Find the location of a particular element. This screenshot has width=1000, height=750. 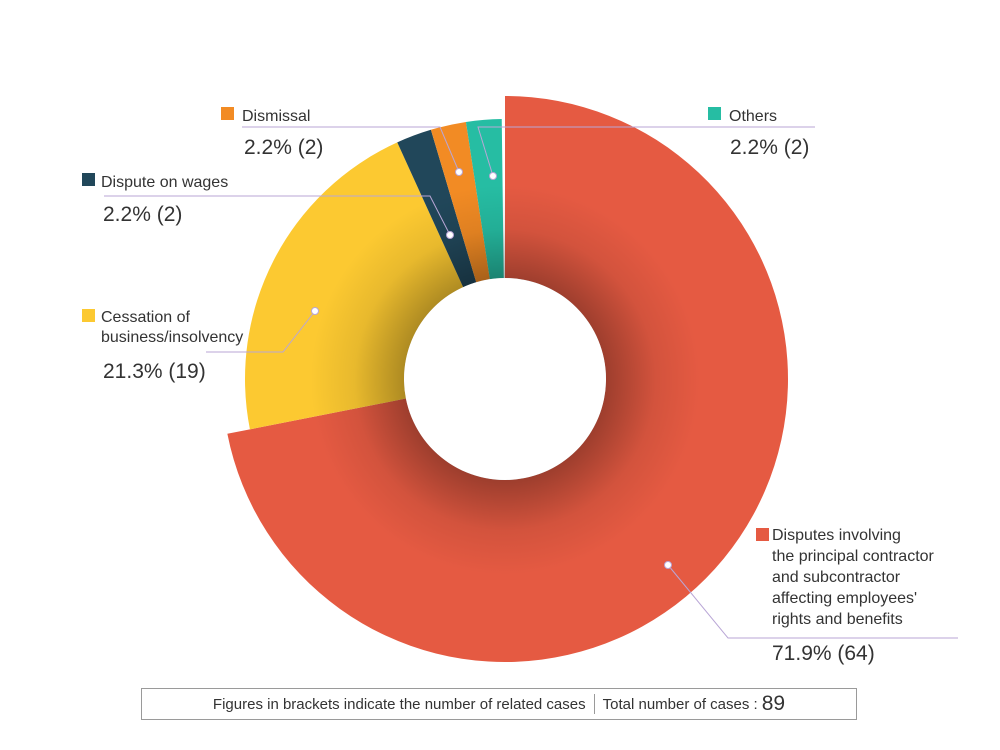

leader-dot-dismissal is located at coordinates (459, 172).